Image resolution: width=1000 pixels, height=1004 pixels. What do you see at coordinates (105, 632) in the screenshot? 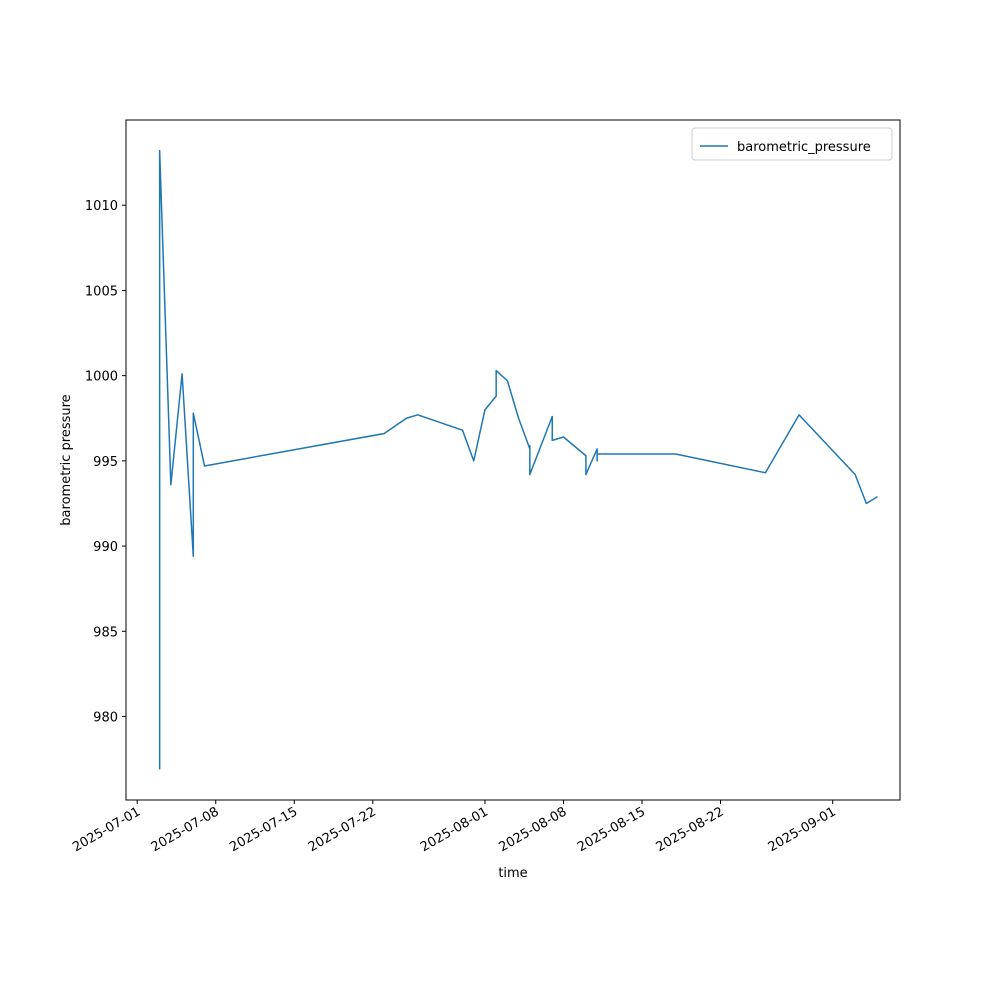
I see `y-tick-label: 985` at bounding box center [105, 632].